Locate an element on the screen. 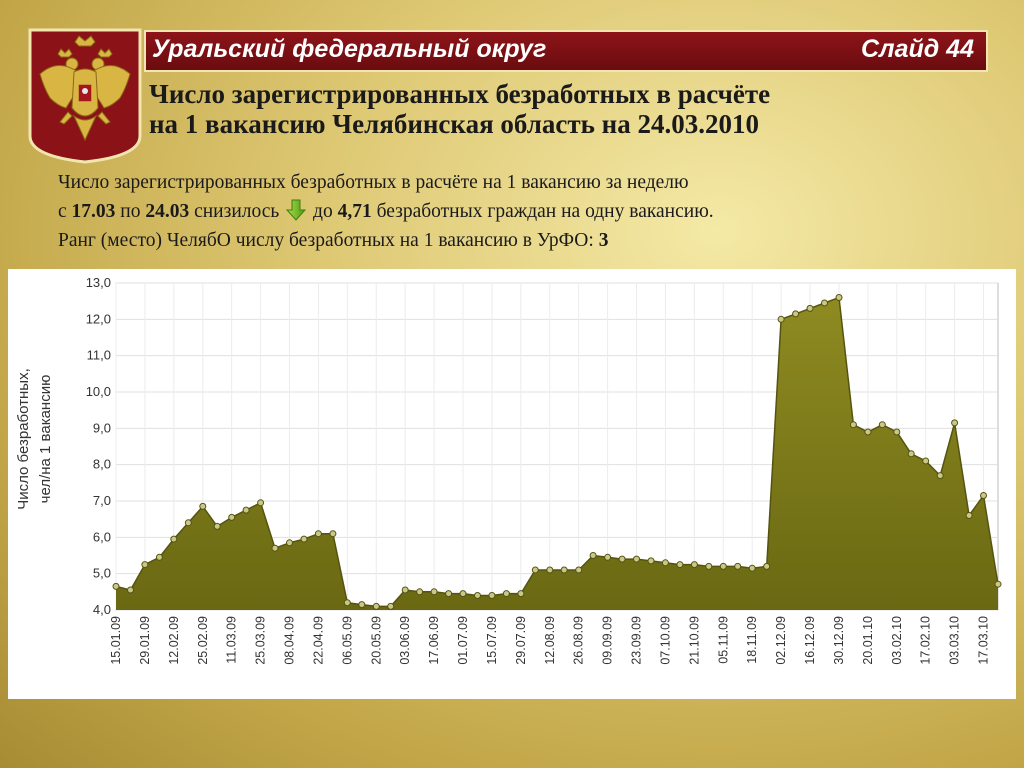  x-tick-label: 20.05.09 is located at coordinates (376, 640).